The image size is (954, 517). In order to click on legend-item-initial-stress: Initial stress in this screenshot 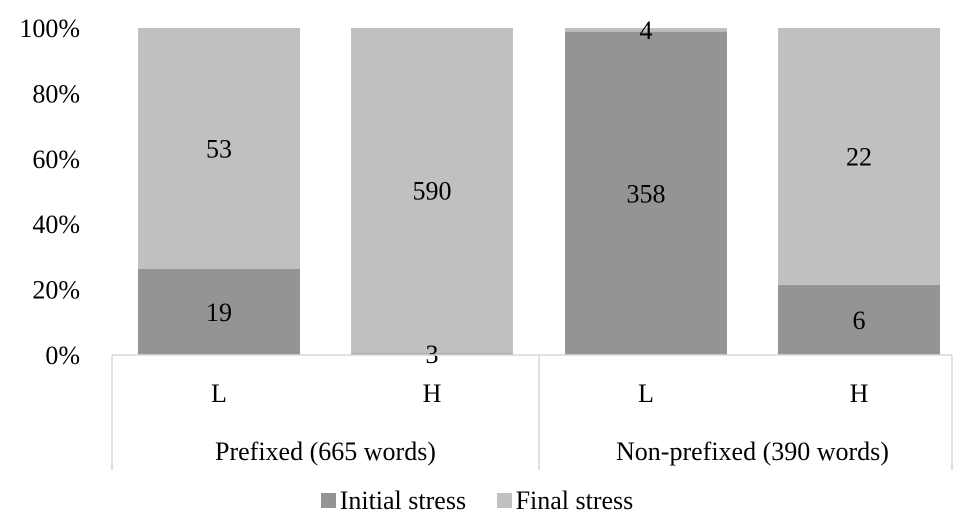, I will do `click(393, 501)`.